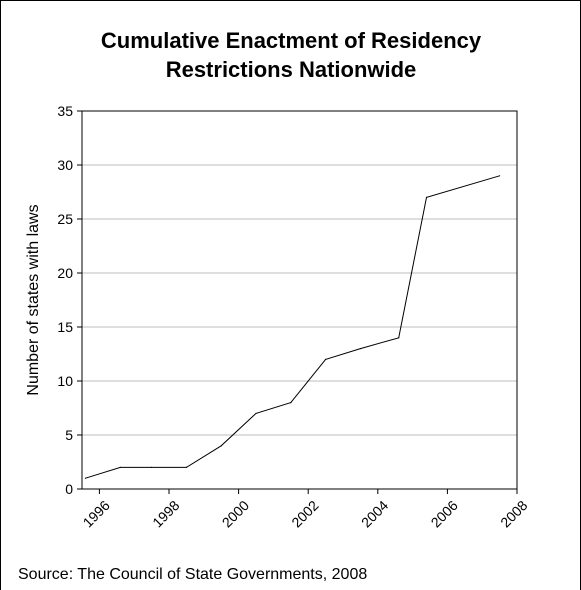  I want to click on x-tick-label: 2008, so click(513, 513).